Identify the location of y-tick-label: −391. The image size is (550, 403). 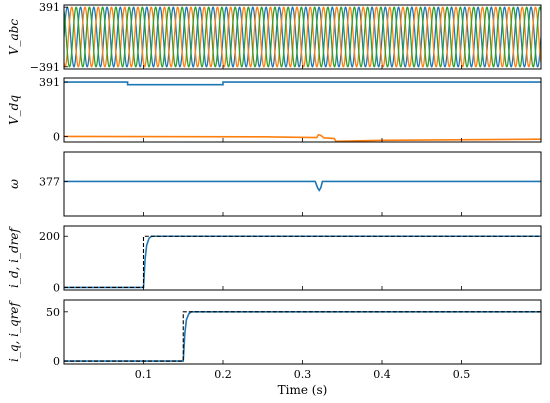
(45, 67).